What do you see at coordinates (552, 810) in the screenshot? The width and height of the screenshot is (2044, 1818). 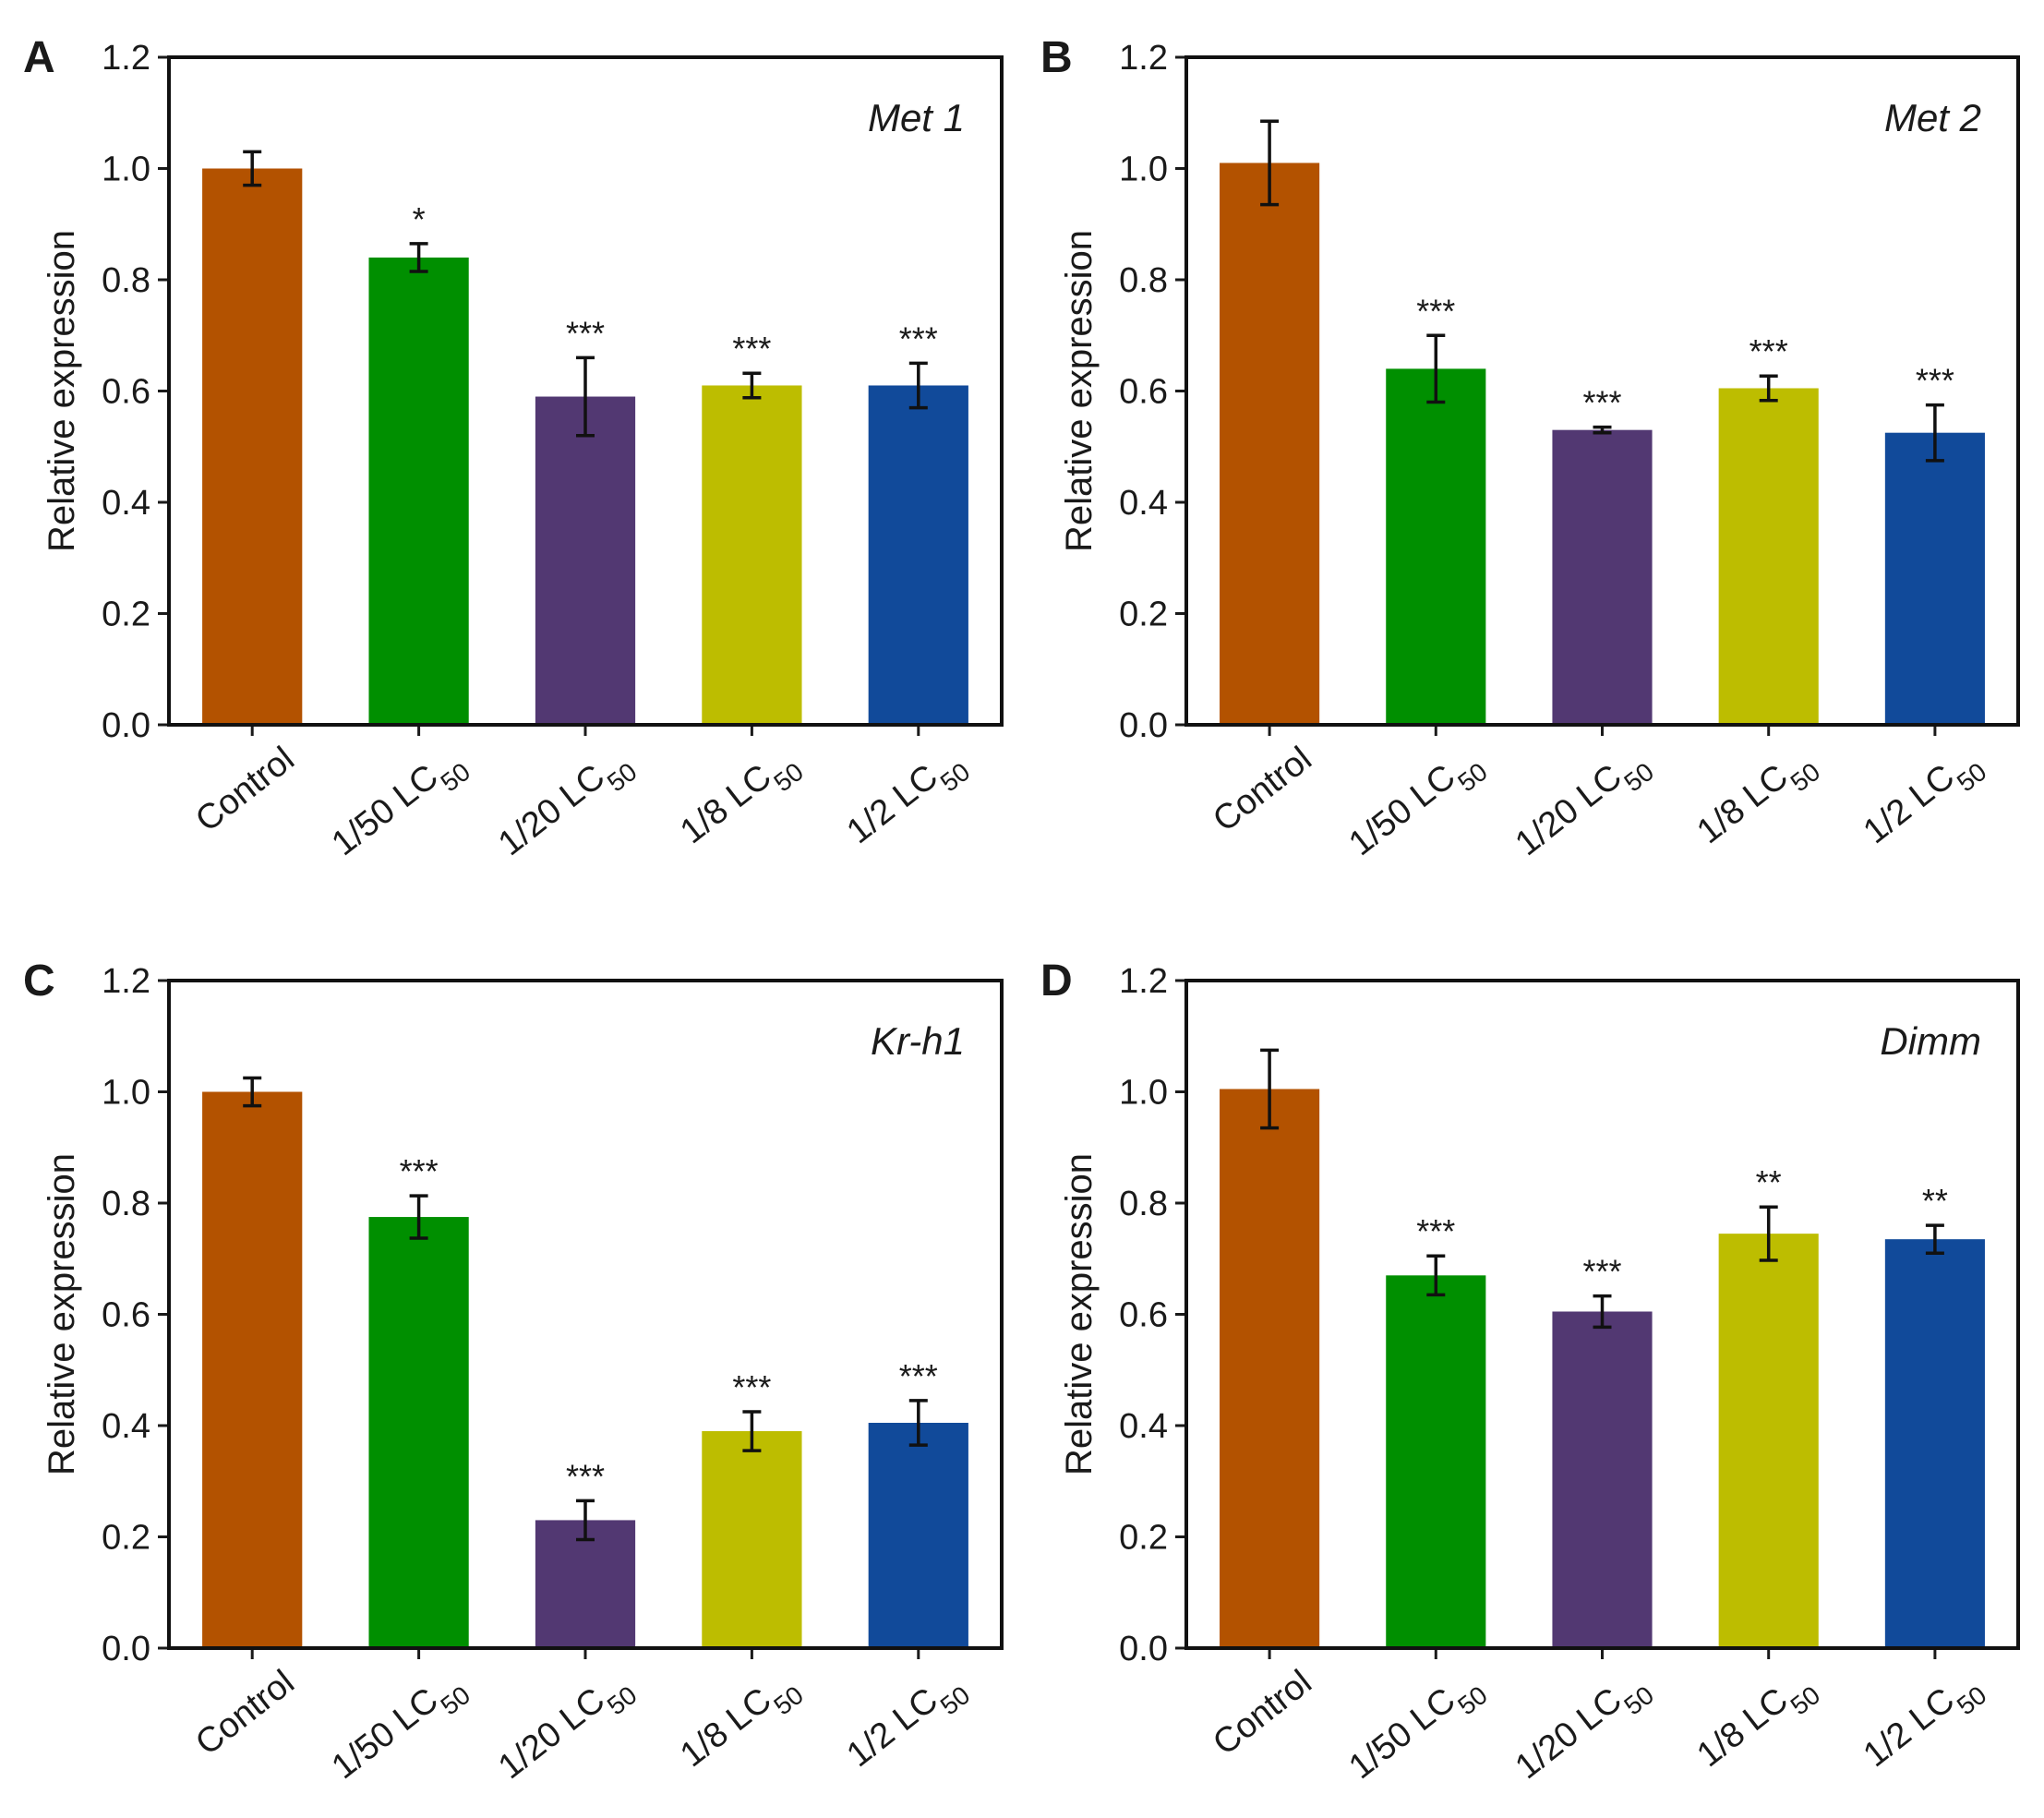 I see `category-label-main: 1/20 LC` at bounding box center [552, 810].